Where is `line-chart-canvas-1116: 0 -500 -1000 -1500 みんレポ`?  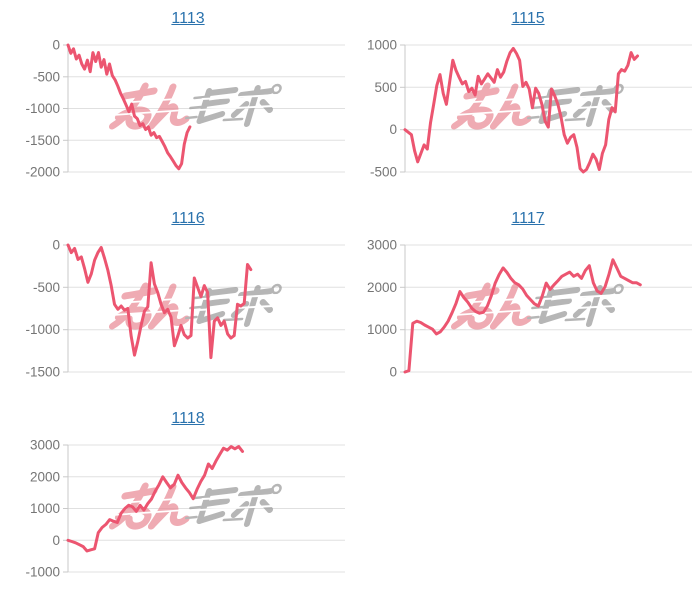
line-chart-canvas-1116: 0 -500 -1000 -1500 みんレポ is located at coordinates (185, 309).